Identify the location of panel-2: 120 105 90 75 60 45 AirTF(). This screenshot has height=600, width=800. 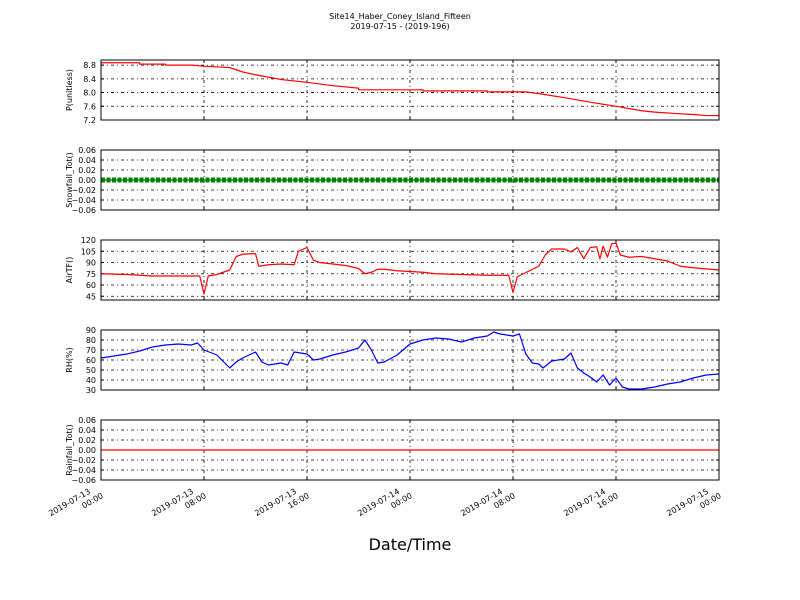
(392, 268).